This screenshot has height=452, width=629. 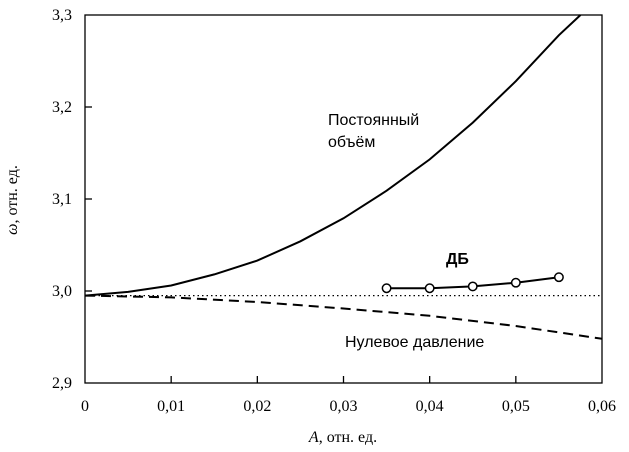 What do you see at coordinates (12, 229) in the screenshot?
I see `y-axis-symbol: ω` at bounding box center [12, 229].